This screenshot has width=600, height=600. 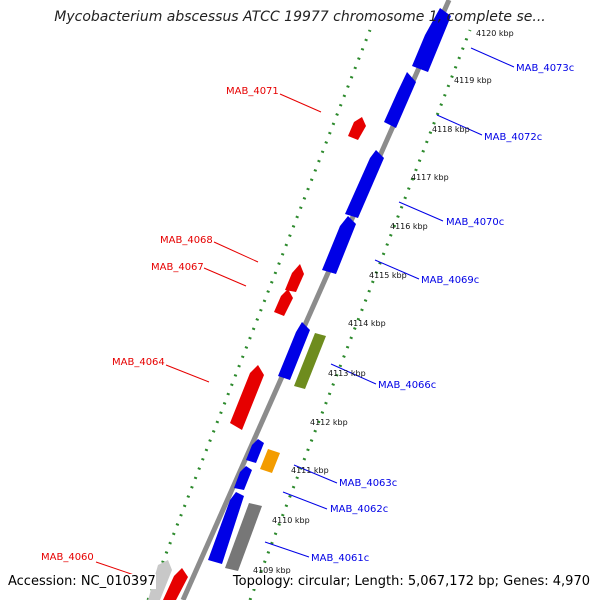 What do you see at coordinates (252, 91) in the screenshot?
I see `gene-label-MAB_4071: MAB_4071` at bounding box center [252, 91].